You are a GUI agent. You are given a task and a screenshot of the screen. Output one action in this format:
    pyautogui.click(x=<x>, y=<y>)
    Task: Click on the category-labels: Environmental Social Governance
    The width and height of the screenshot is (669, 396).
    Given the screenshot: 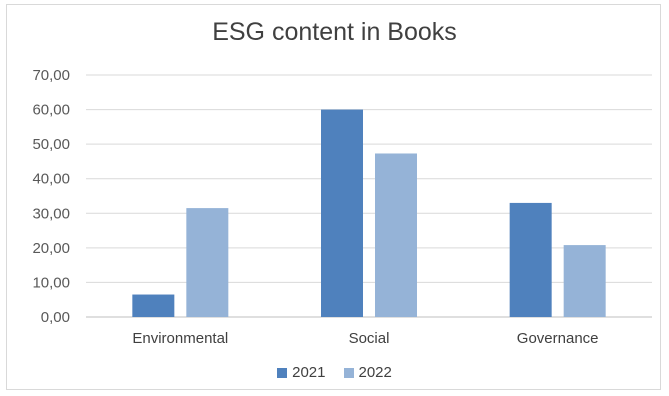 What is the action you would take?
    pyautogui.click(x=365, y=338)
    